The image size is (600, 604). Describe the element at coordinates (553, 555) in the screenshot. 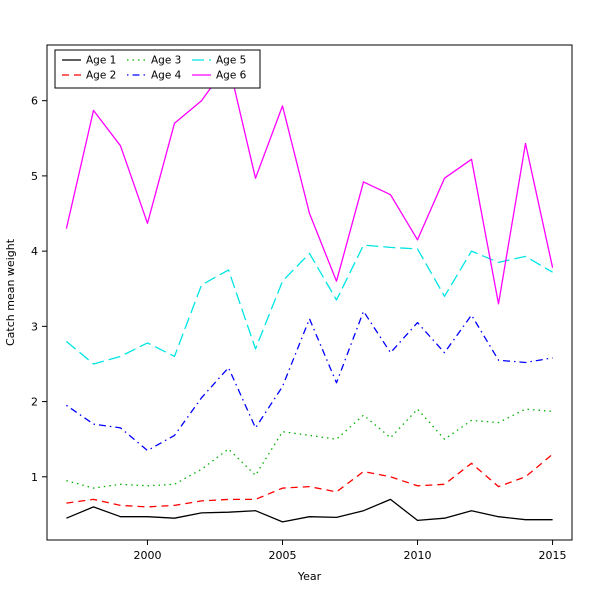

I see `x-tick-label: 2015` at that location.